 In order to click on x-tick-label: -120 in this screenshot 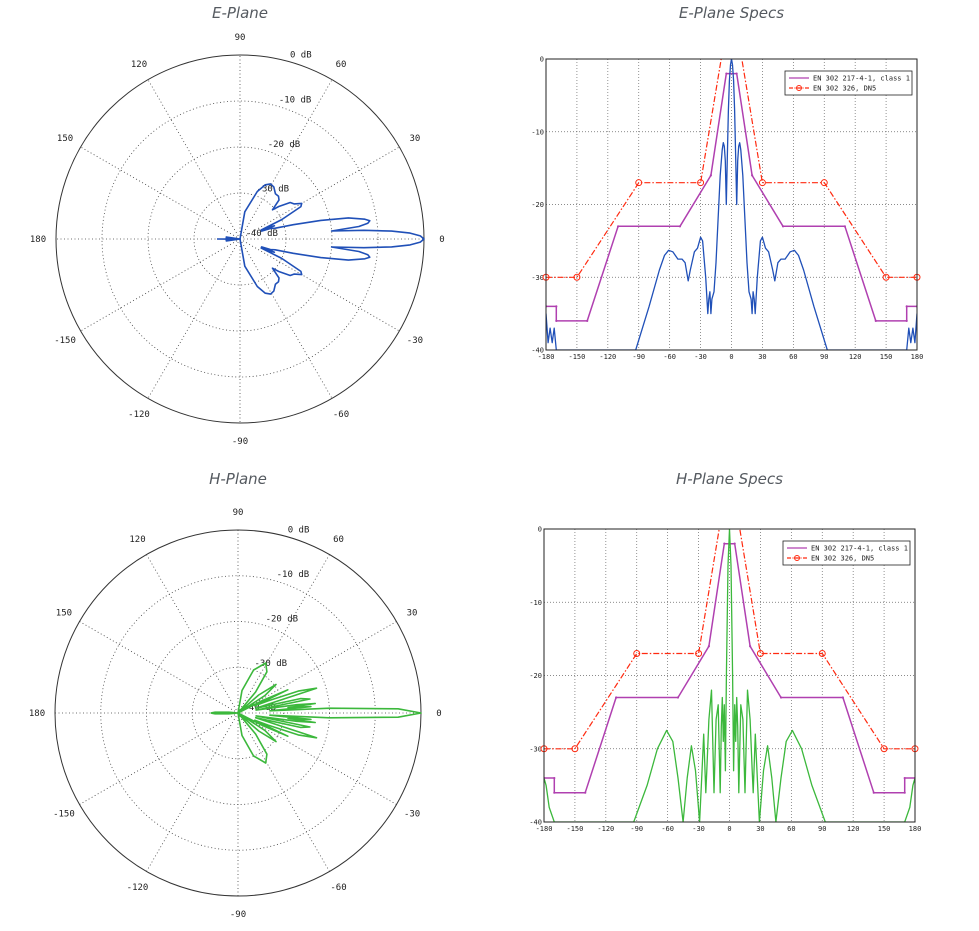, I will do `click(607, 357)`.